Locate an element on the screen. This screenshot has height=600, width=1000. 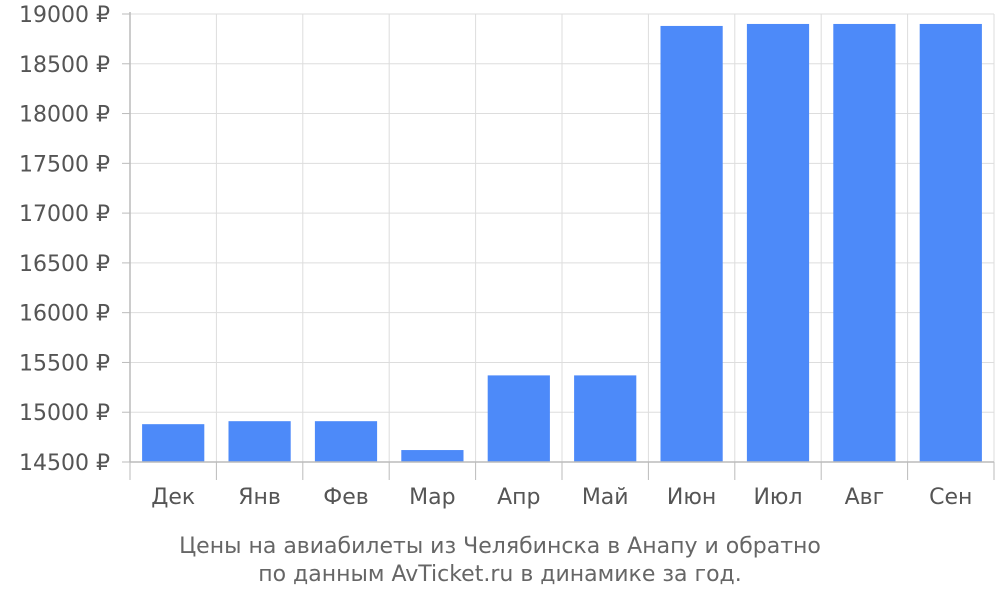
x-tick-label: Сен is located at coordinates (950, 497).